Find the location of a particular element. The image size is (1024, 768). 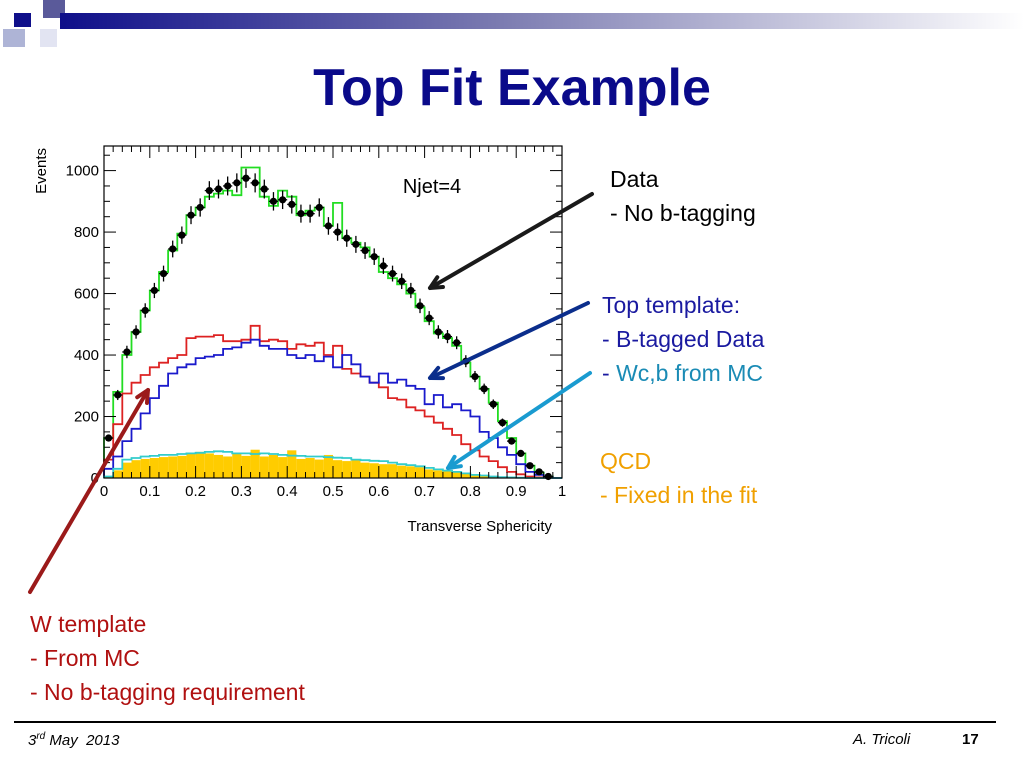

x-tick-label-10: 1 is located at coordinates (562, 491).